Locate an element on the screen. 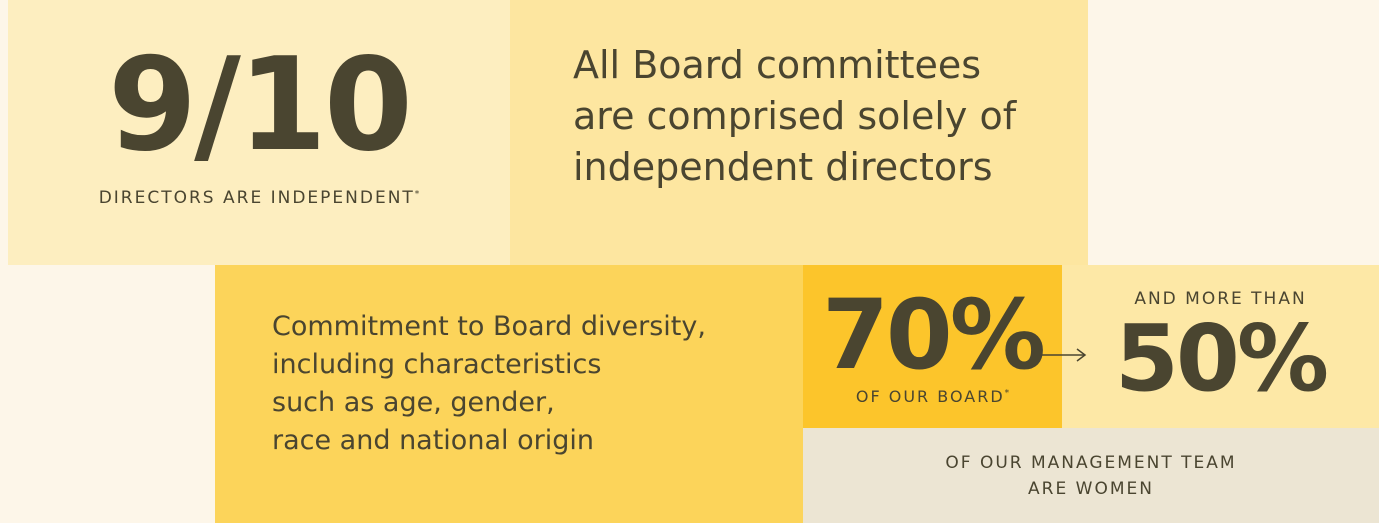 The image size is (1379, 523). text-line: All Board committees is located at coordinates (777, 65).